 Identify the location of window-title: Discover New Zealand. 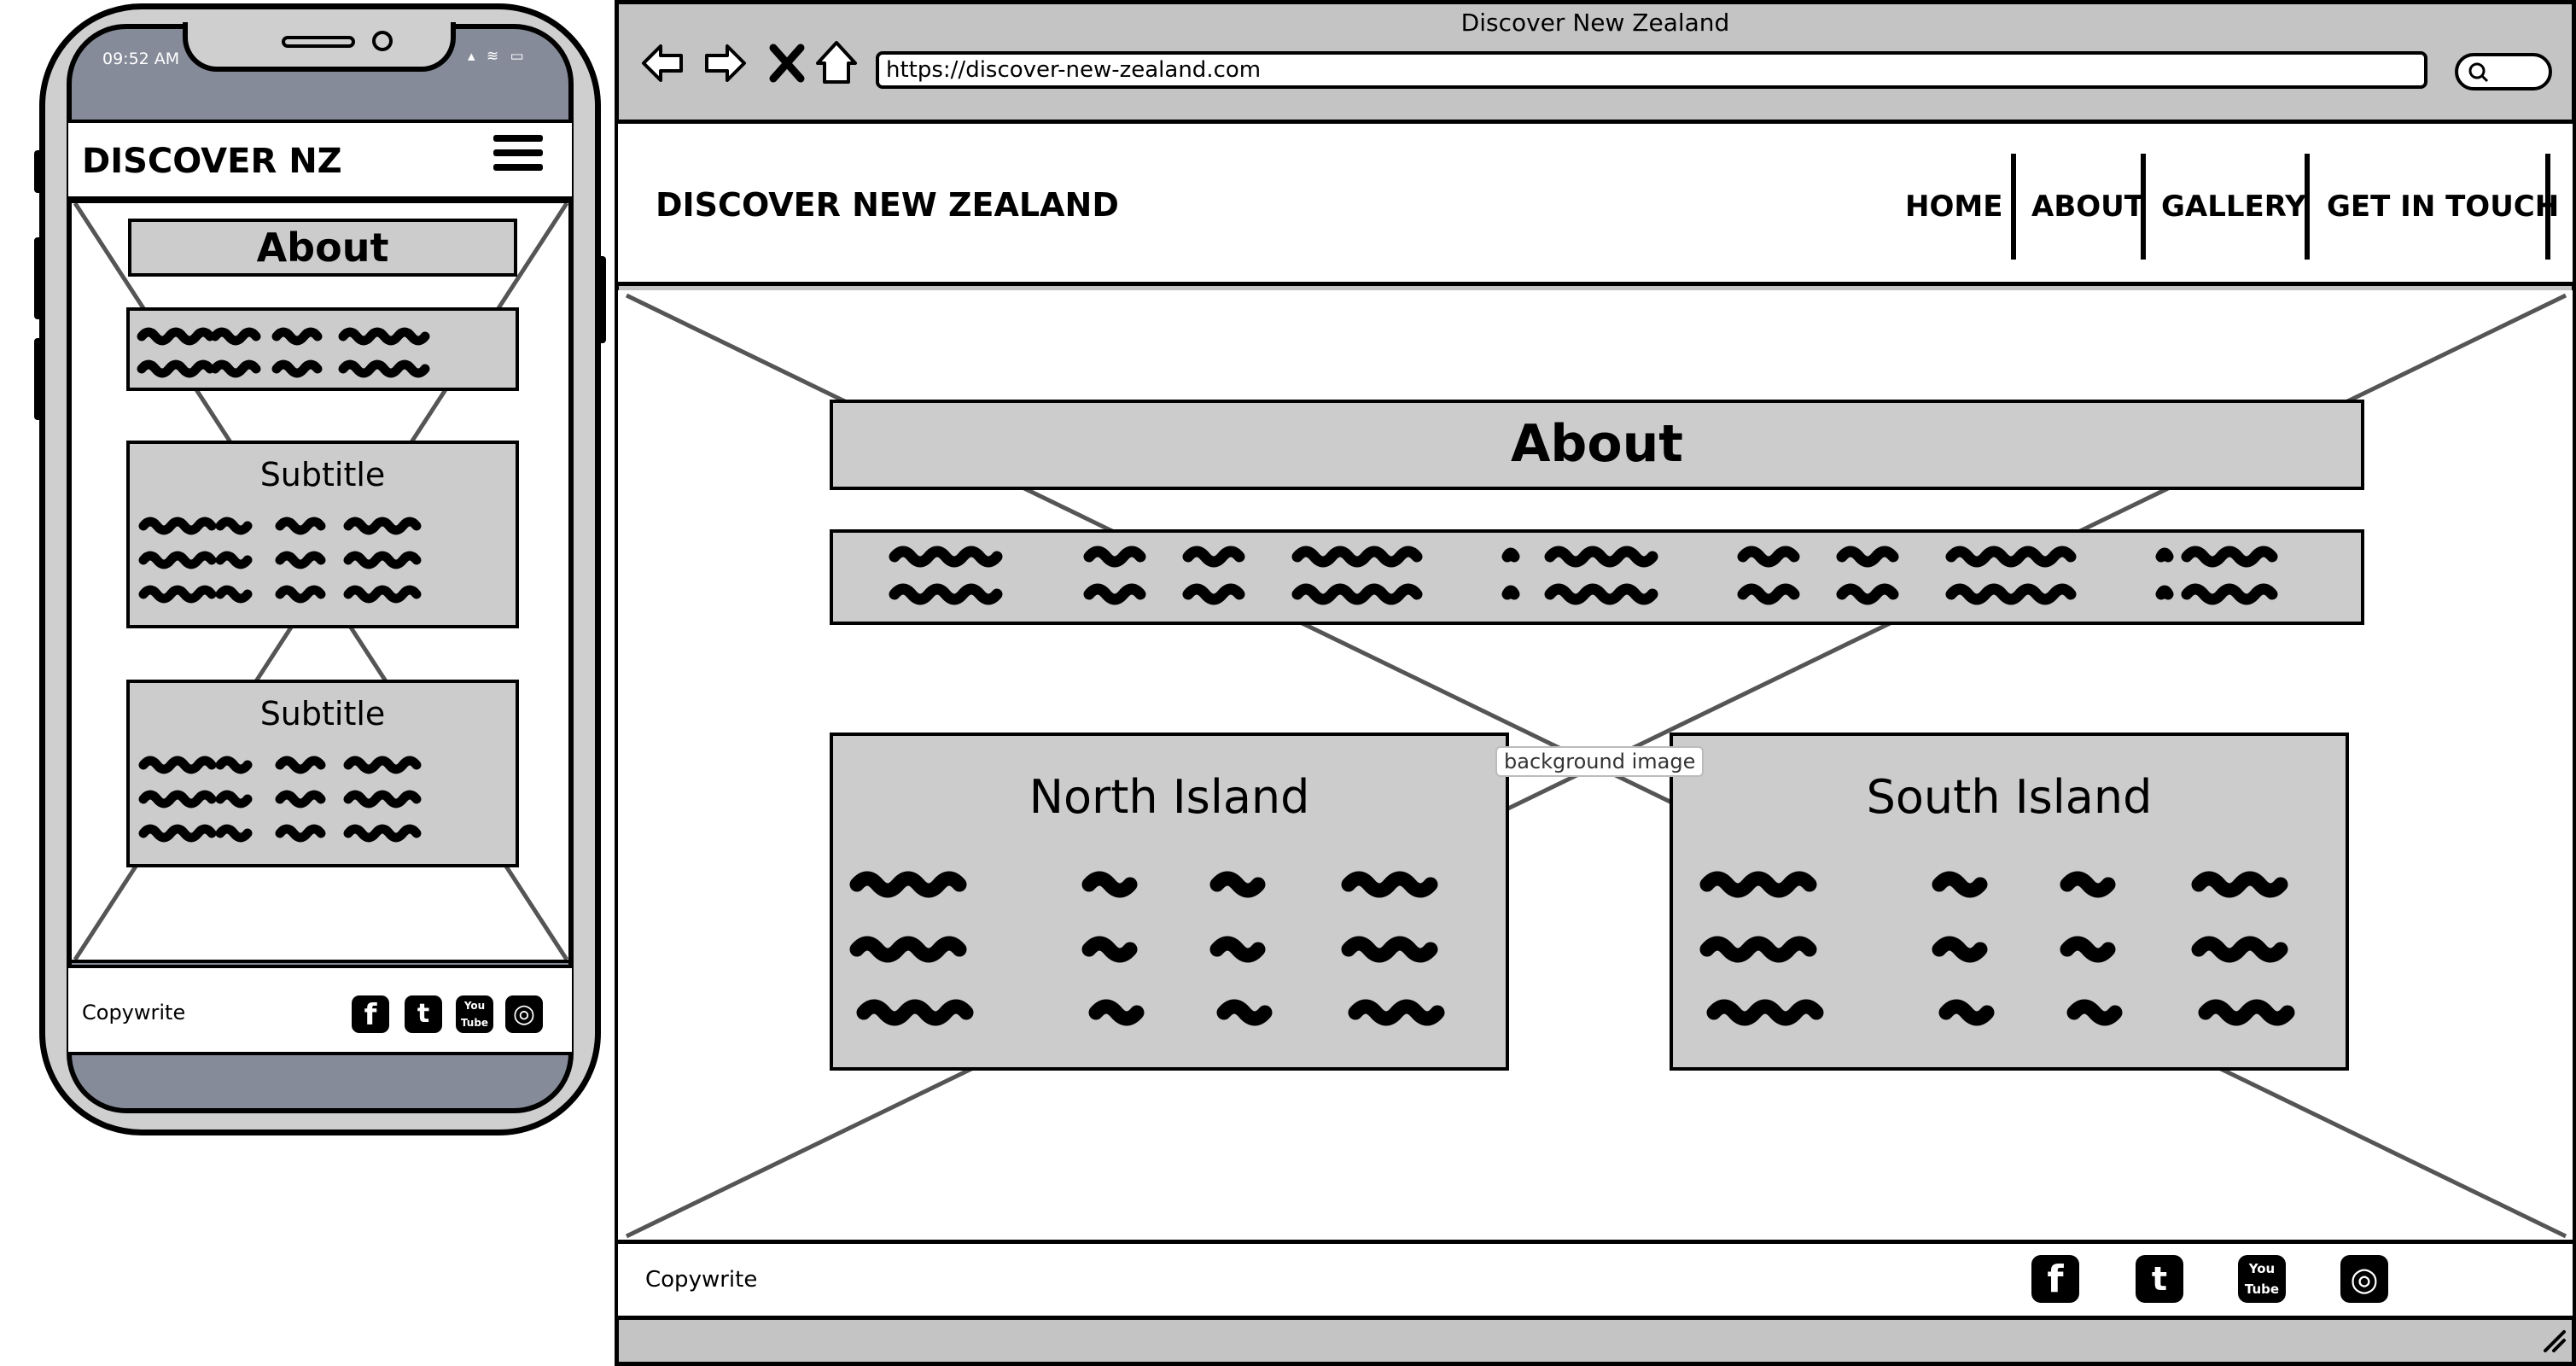
(1595, 23).